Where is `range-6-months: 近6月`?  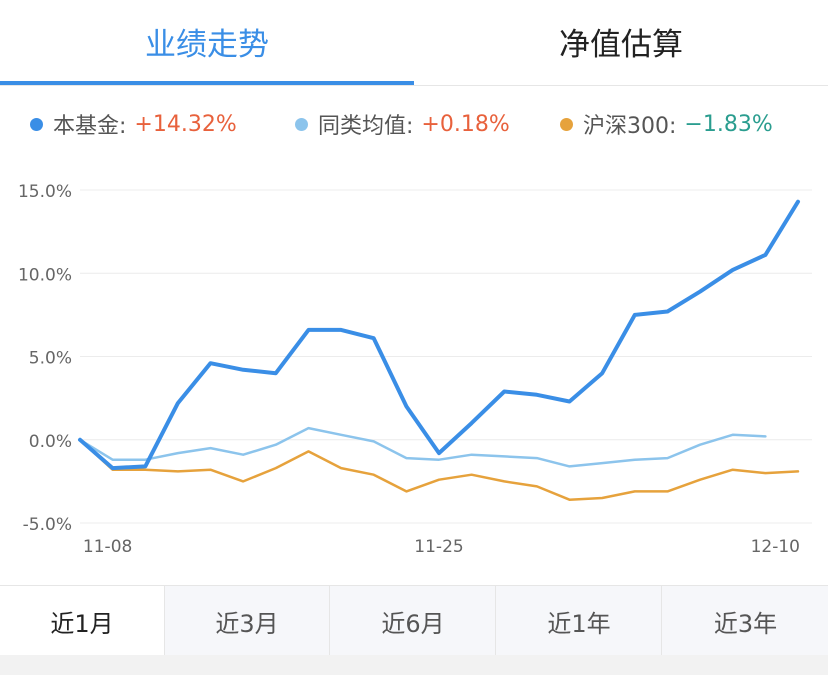
range-6-months: 近6月 is located at coordinates (413, 621).